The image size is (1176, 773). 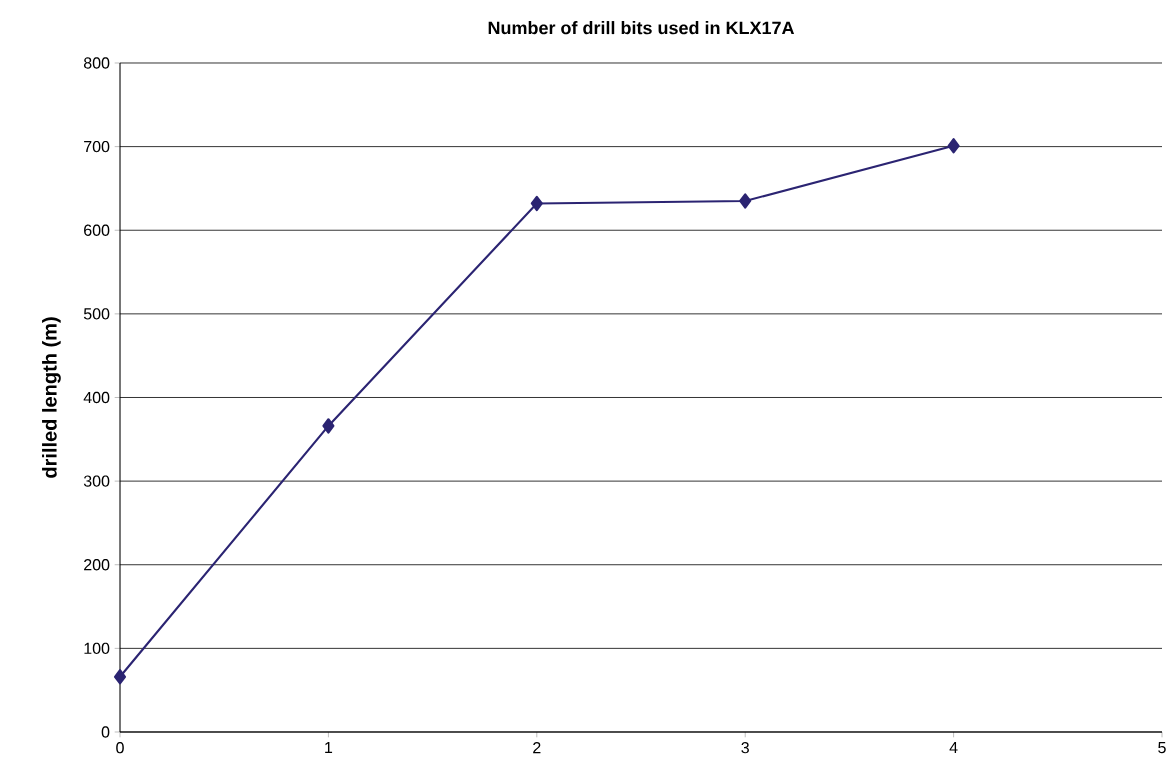 What do you see at coordinates (96, 397) in the screenshot?
I see `y-tick-label: 400` at bounding box center [96, 397].